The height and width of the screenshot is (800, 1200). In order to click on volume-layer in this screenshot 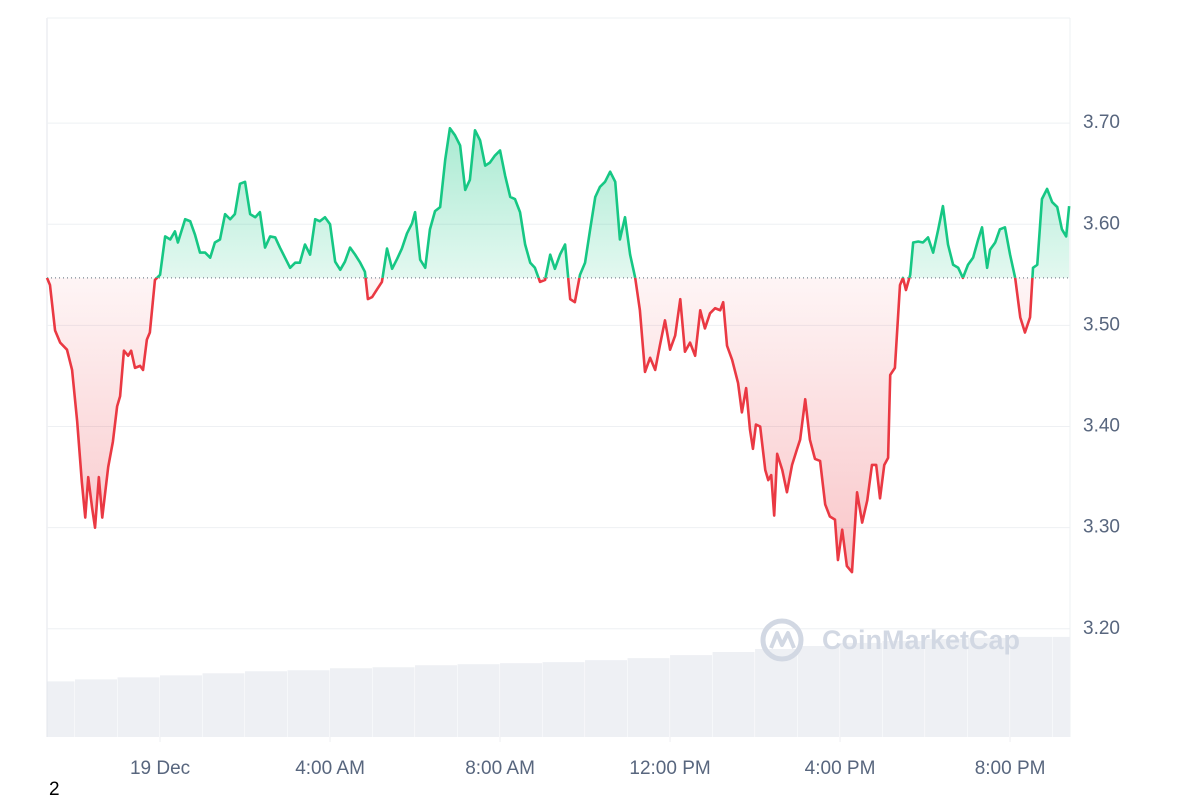, I will do `click(558, 686)`.